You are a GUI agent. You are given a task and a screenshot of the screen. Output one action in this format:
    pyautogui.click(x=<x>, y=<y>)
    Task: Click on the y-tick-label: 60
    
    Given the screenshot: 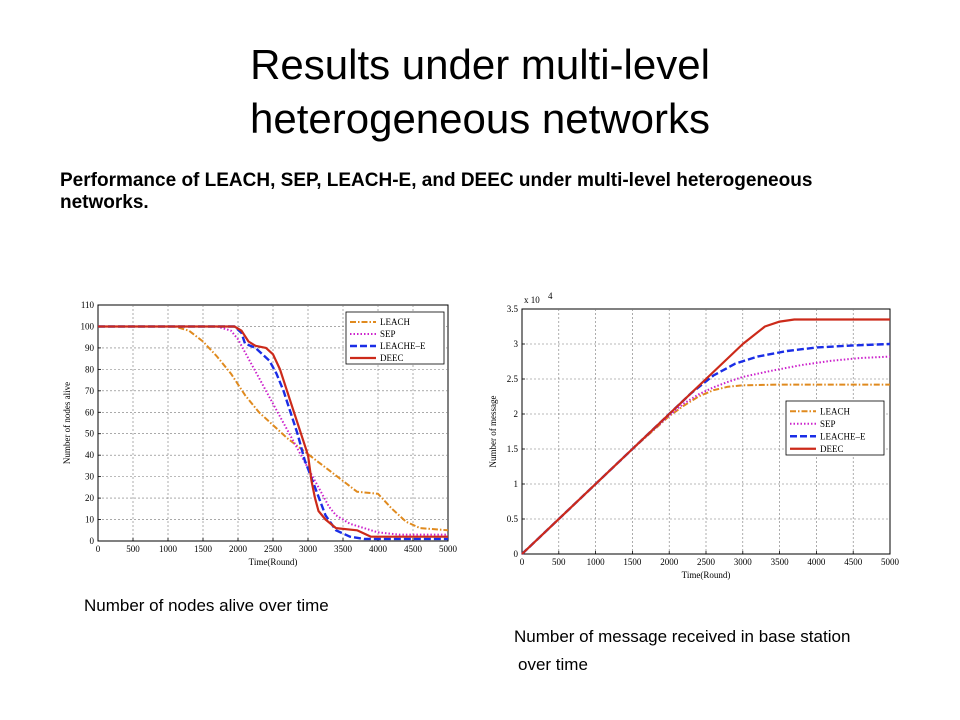 What is the action you would take?
    pyautogui.click(x=90, y=412)
    